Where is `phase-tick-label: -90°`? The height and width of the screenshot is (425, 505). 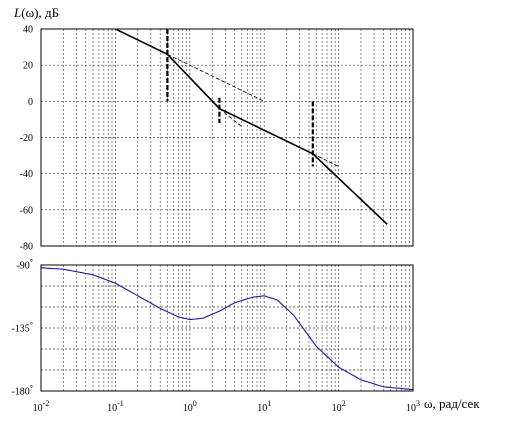
phase-tick-label: -90° is located at coordinates (24, 265).